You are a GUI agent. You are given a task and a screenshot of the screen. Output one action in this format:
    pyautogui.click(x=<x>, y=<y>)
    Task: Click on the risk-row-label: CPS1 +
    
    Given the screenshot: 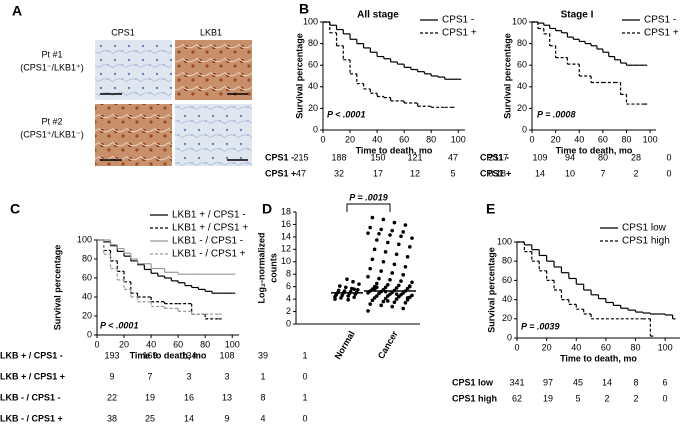 What is the action you would take?
    pyautogui.click(x=495, y=173)
    